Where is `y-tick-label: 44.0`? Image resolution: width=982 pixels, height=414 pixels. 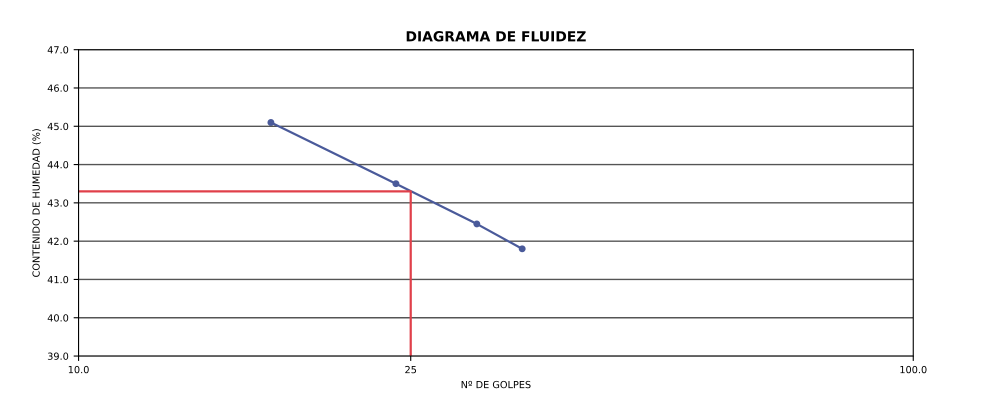
y-tick-label: 44.0 is located at coordinates (58, 164).